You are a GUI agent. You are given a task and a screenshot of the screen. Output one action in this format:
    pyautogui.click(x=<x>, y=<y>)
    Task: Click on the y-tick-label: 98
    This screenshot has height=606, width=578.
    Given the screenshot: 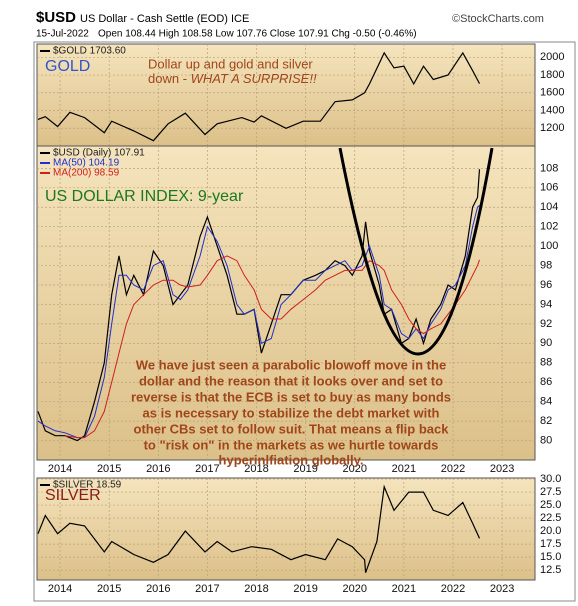 What is the action you would take?
    pyautogui.click(x=546, y=265)
    